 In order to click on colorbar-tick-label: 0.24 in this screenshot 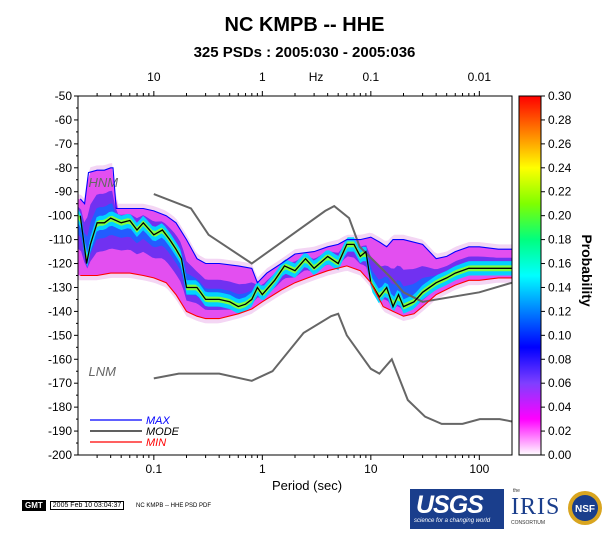, I will do `click(560, 168)`.